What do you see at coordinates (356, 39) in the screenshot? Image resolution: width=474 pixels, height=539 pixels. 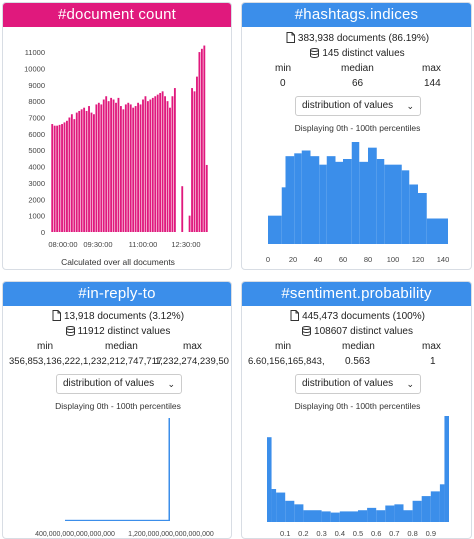 I see `documents-count: 383,938 documents (86.19%)` at bounding box center [356, 39].